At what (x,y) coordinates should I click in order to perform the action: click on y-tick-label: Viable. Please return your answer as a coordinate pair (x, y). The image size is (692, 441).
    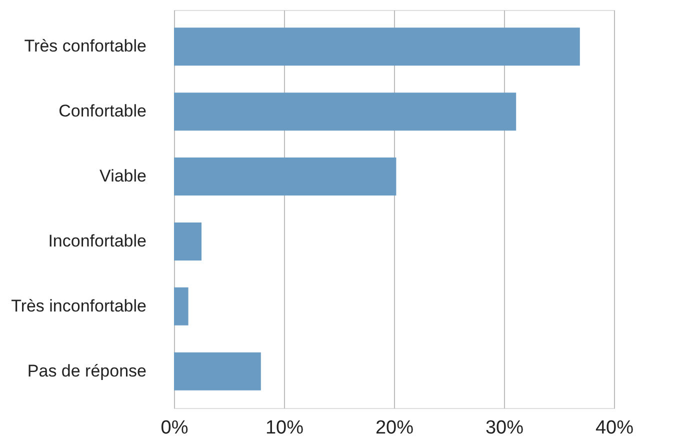
    Looking at the image, I should click on (123, 176).